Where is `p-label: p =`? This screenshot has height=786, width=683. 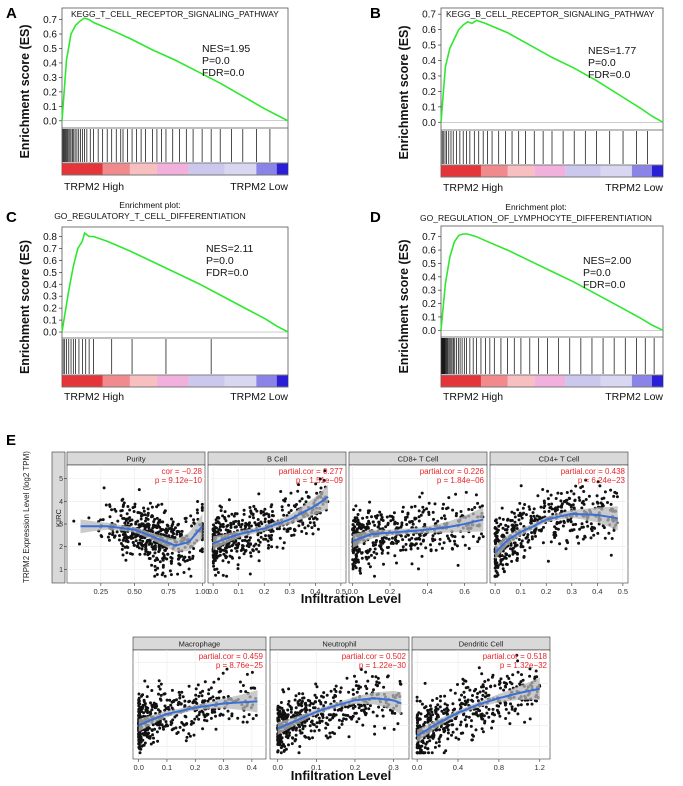 p-label: p = is located at coordinates (223, 665).